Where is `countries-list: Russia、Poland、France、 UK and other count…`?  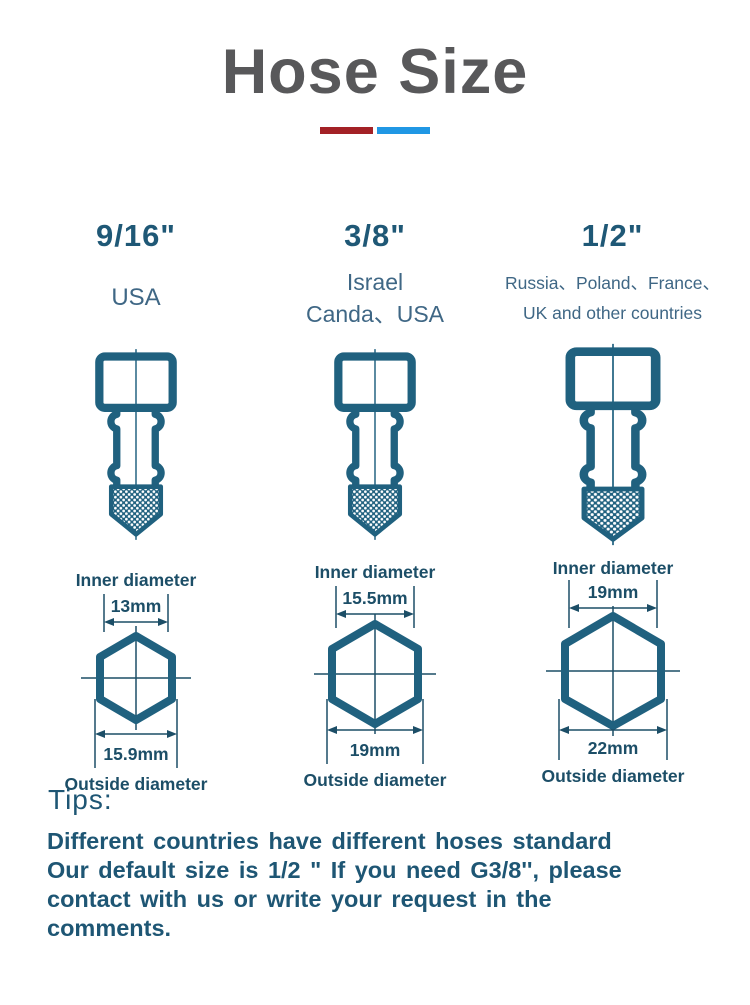 countries-list: Russia、Poland、France、 UK and other count… is located at coordinates (612, 298).